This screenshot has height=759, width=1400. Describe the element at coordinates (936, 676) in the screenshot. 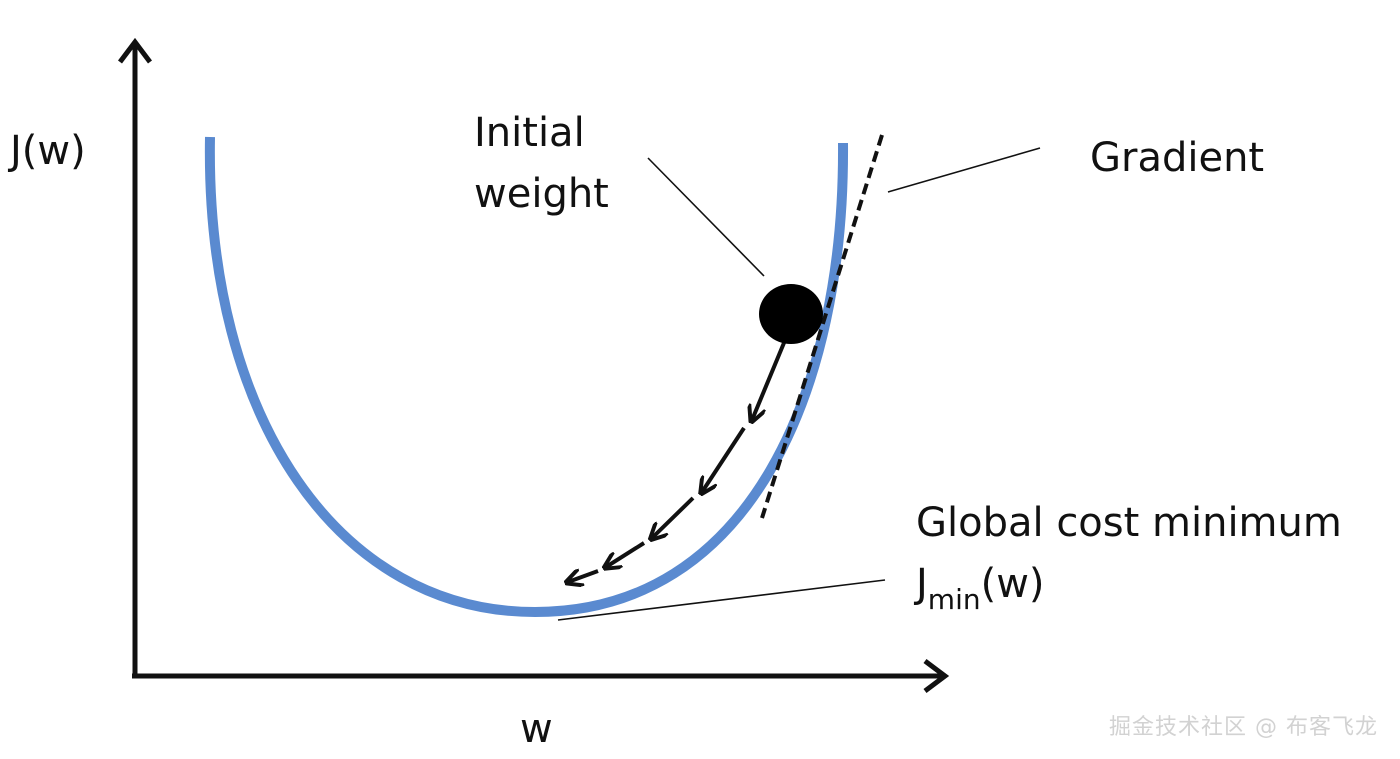

I see `x-axis-arrowhead` at that location.